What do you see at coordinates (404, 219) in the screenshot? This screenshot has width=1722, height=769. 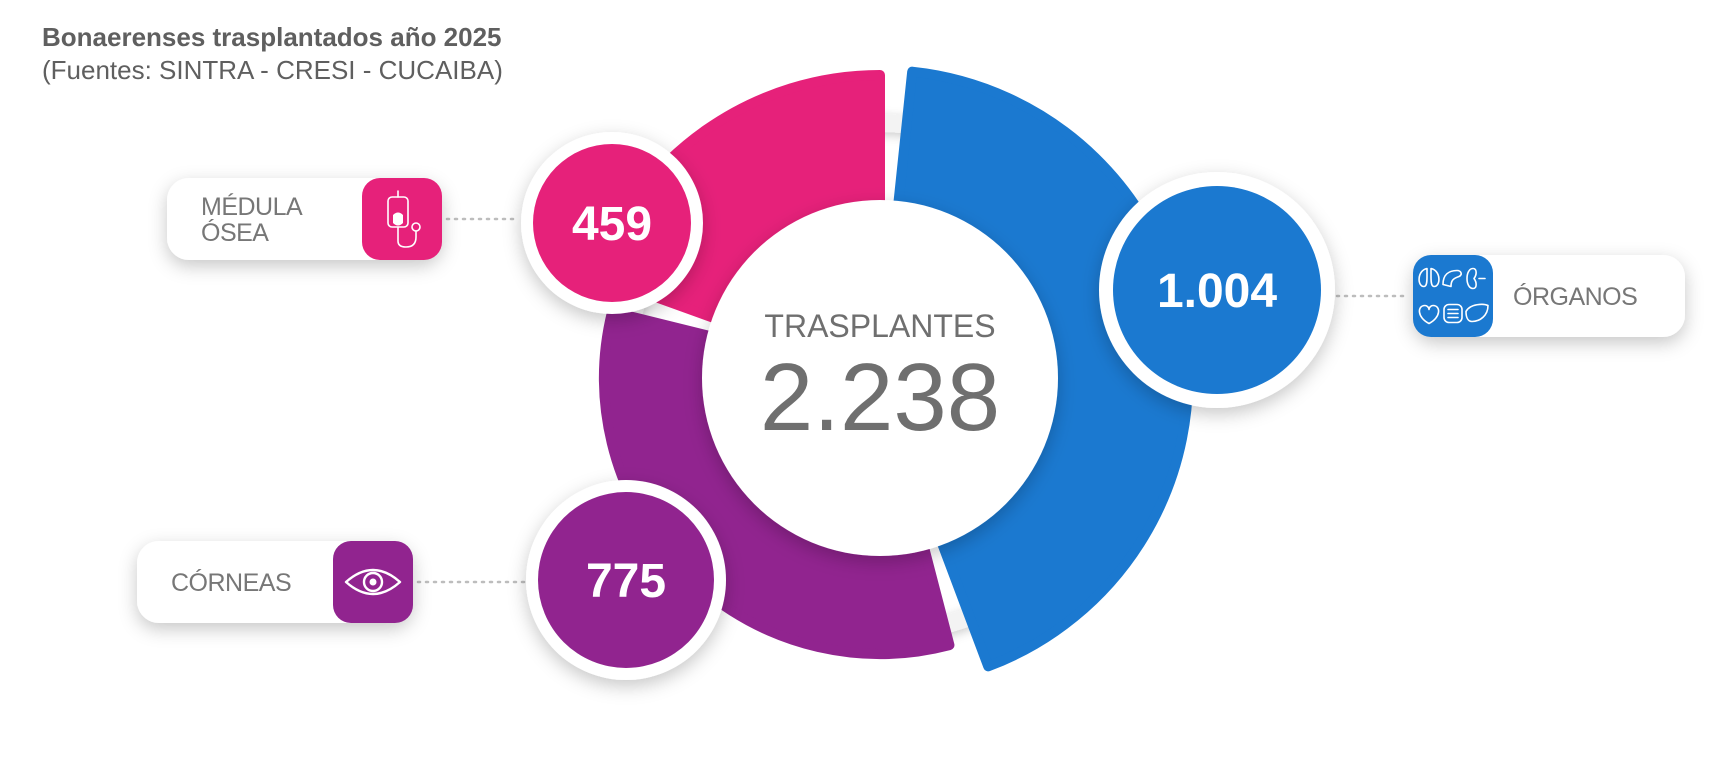 I see `iv-bag-icon` at bounding box center [404, 219].